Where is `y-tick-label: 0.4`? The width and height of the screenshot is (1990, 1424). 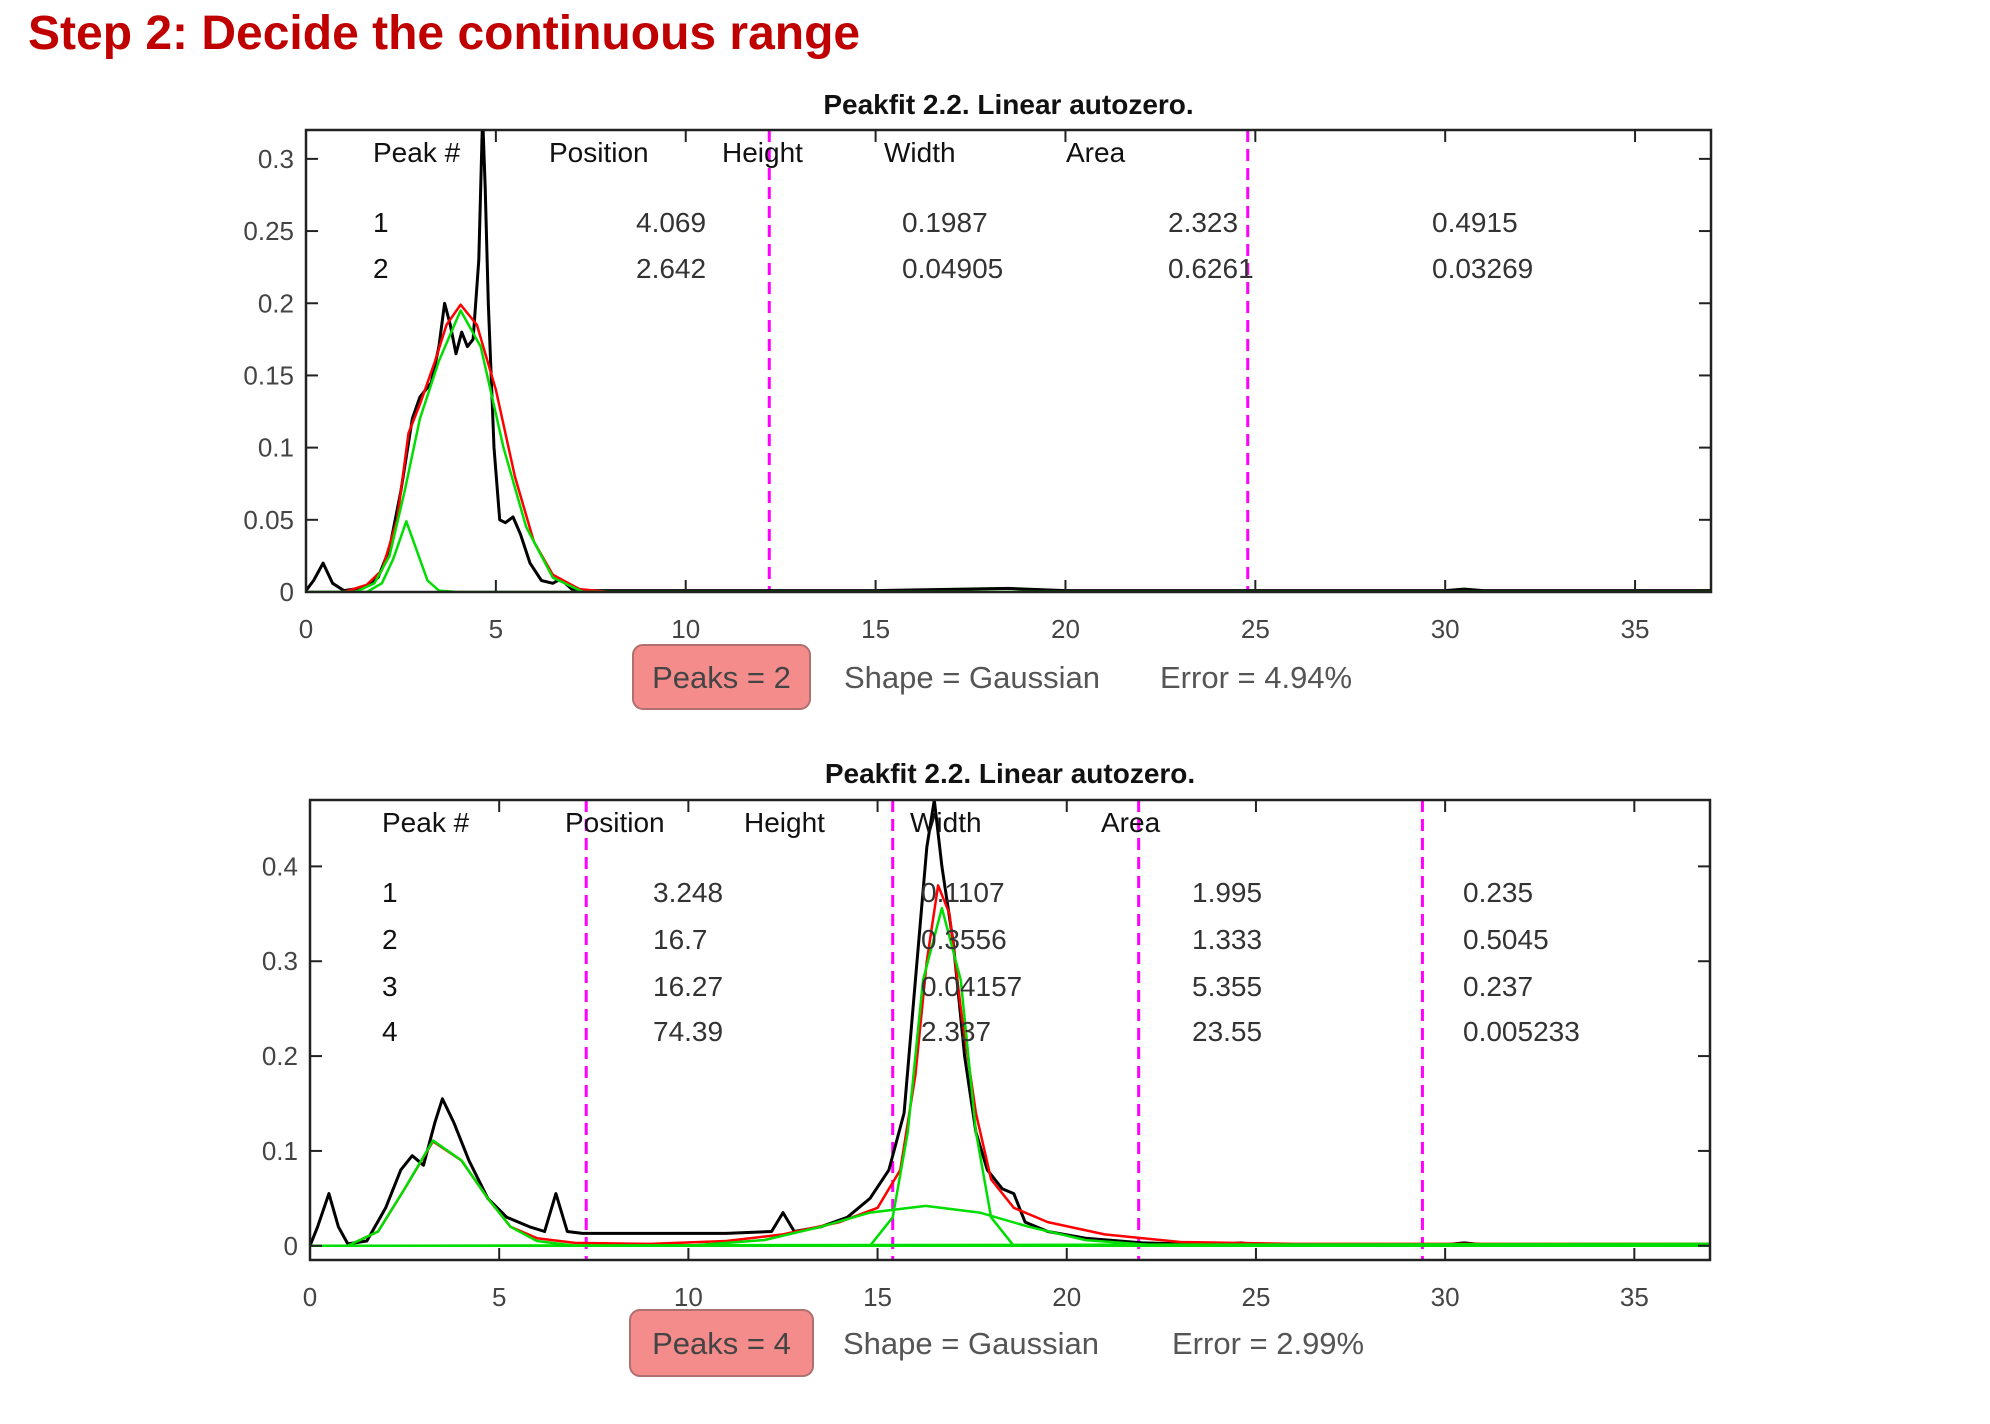 y-tick-label: 0.4 is located at coordinates (280, 866).